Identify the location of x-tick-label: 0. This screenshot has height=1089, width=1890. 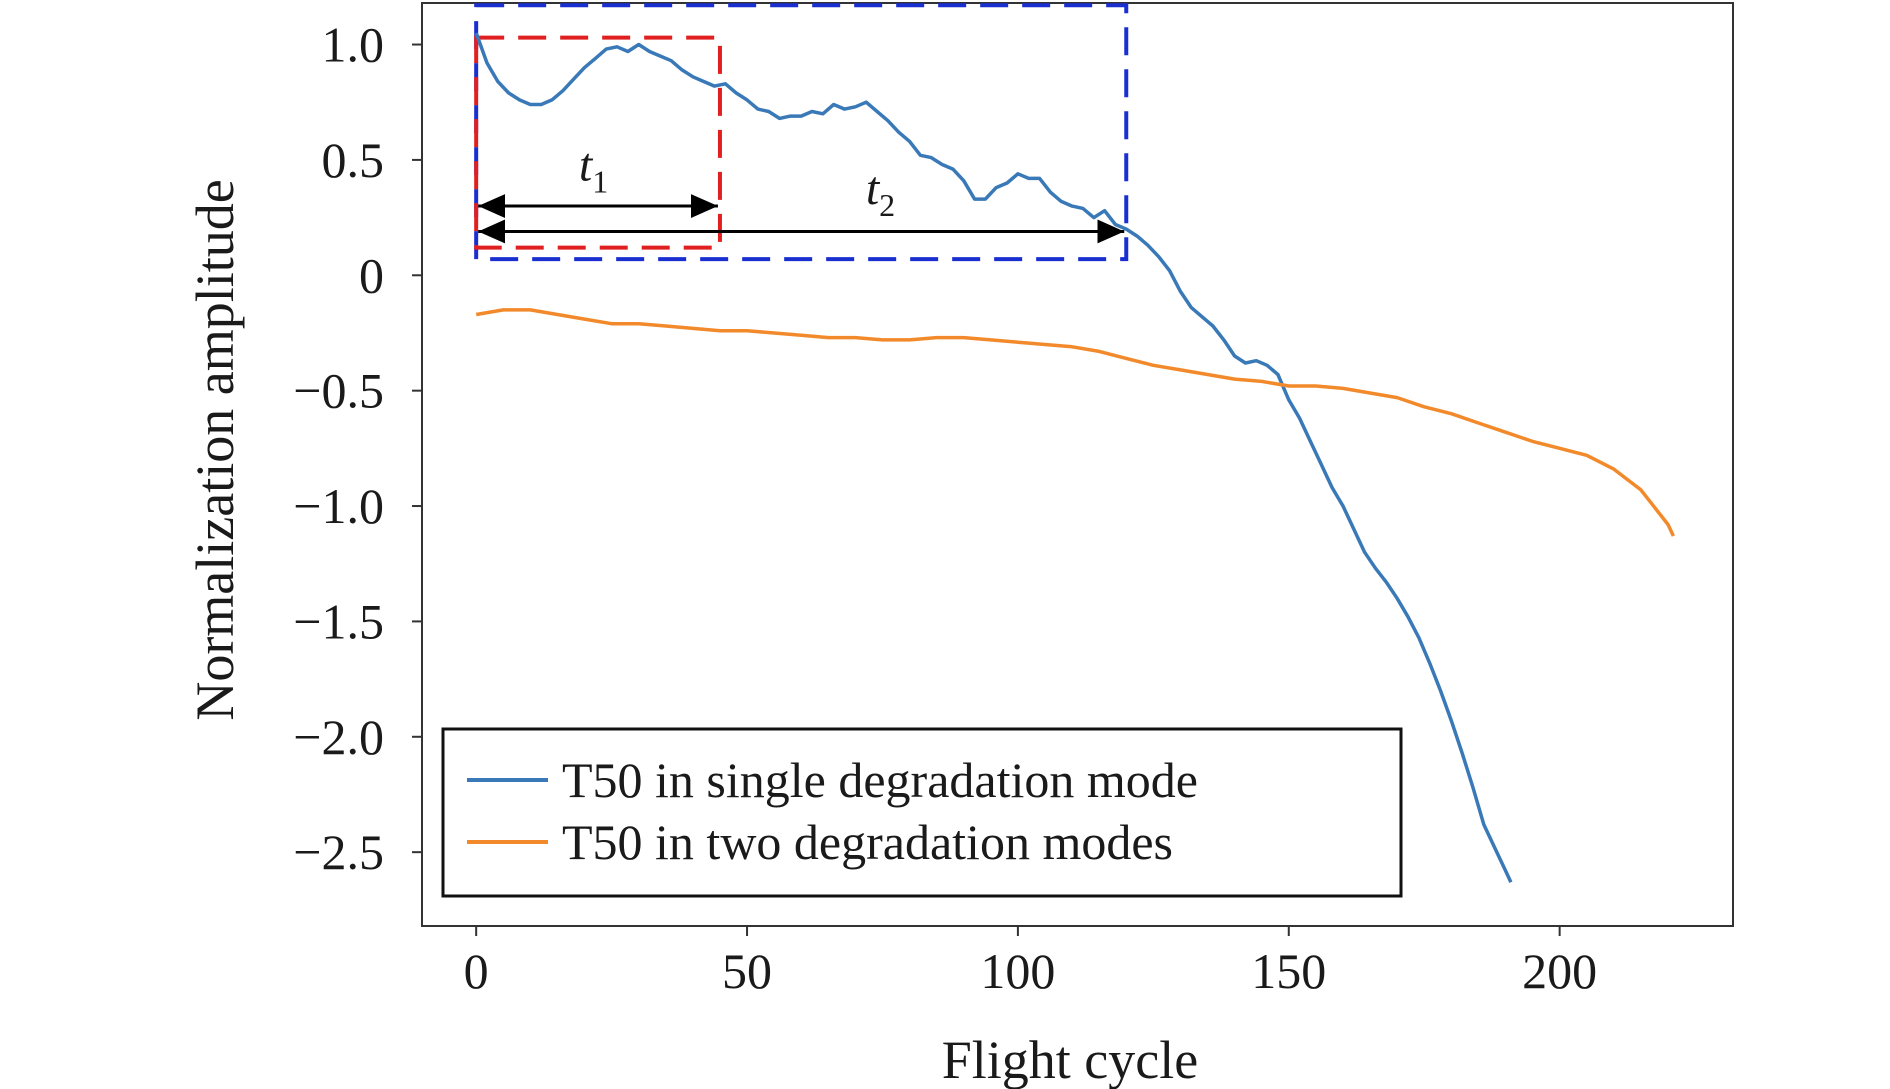
(476, 971).